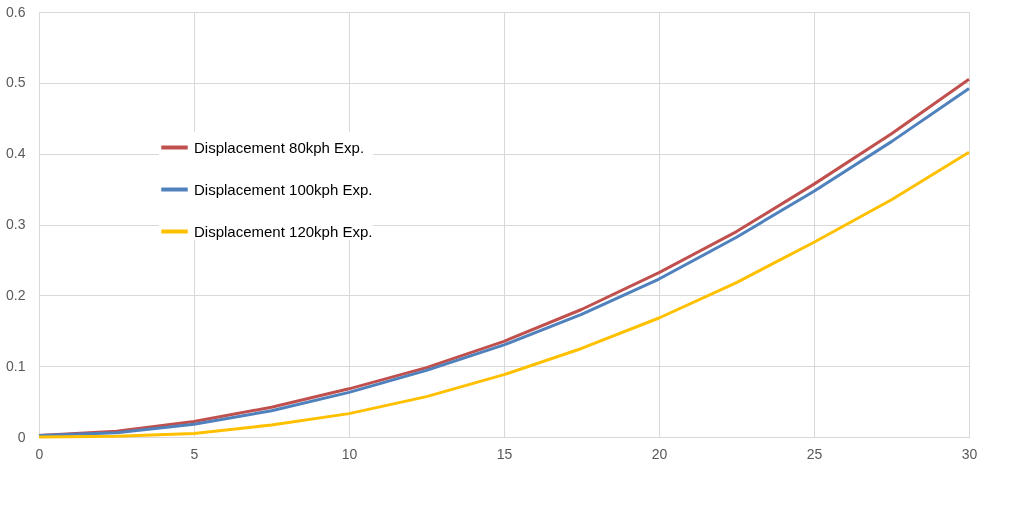  What do you see at coordinates (283, 189) in the screenshot?
I see `legend-label: Displacement 100kph Exp.` at bounding box center [283, 189].